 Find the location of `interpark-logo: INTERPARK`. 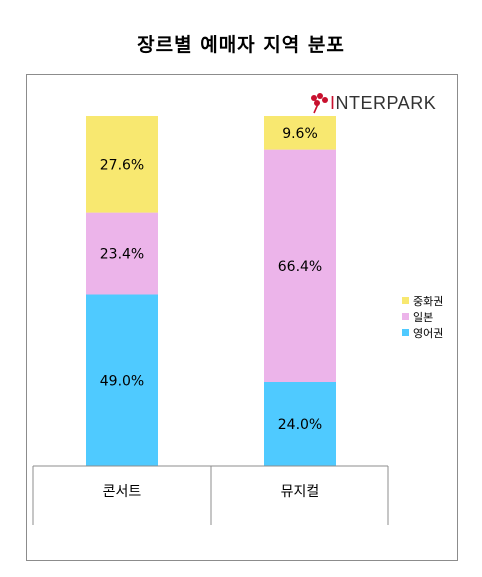

interpark-logo: INTERPARK is located at coordinates (372, 103).